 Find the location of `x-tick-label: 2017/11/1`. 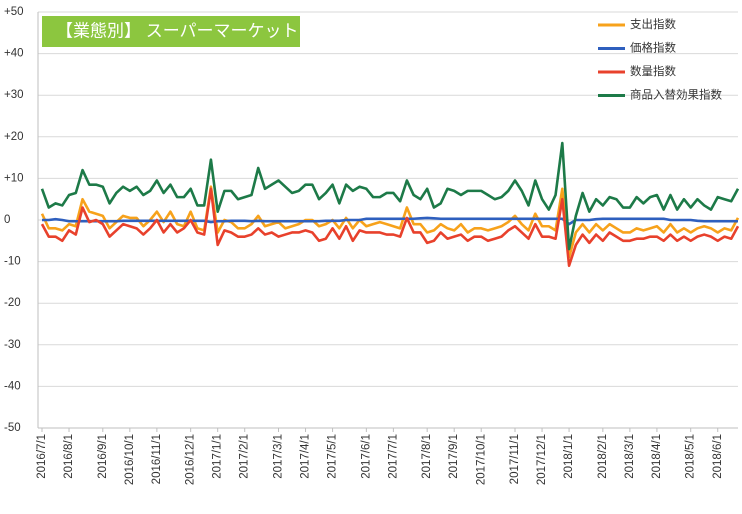

x-tick-label: 2017/11/1 is located at coordinates (515, 459).